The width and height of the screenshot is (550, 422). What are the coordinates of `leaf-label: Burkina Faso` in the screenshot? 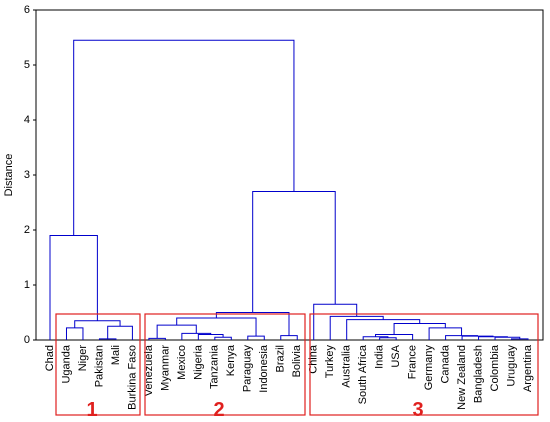 It's located at (132, 377).